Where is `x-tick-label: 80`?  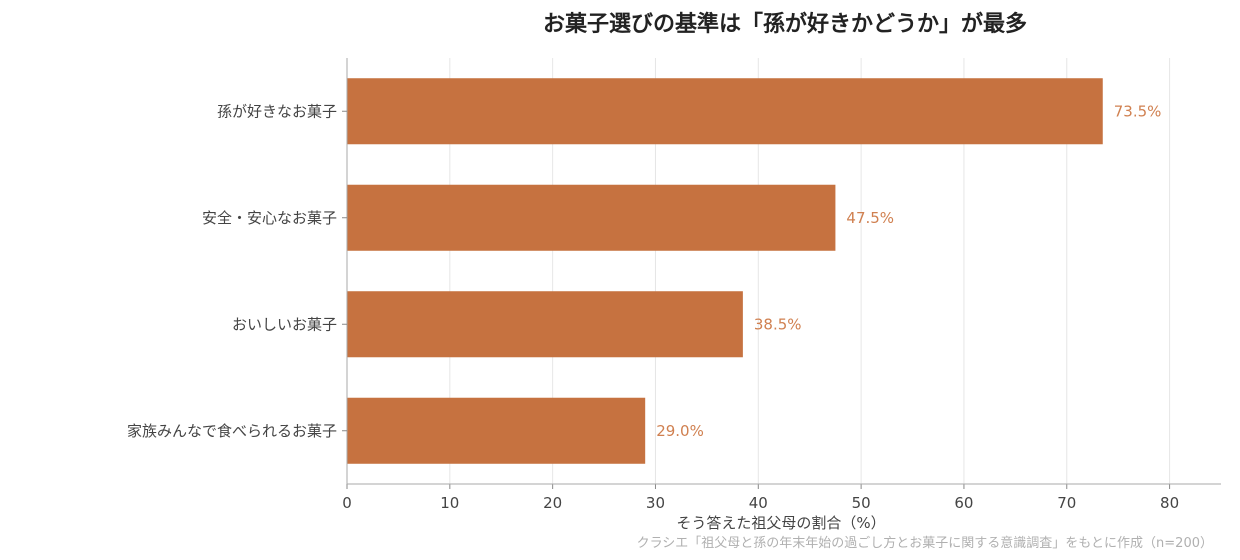
x-tick-label: 80 is located at coordinates (1169, 503).